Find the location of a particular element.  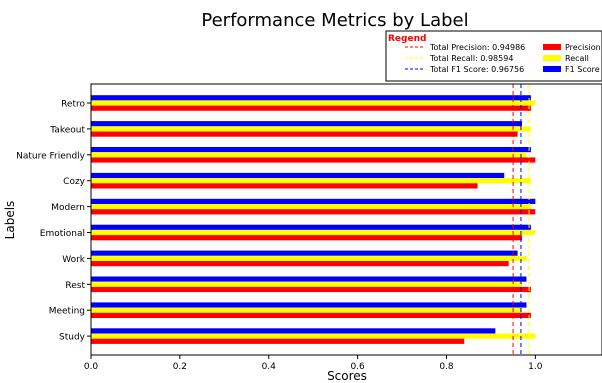

y-tick-label: Takeout is located at coordinates (67, 130).